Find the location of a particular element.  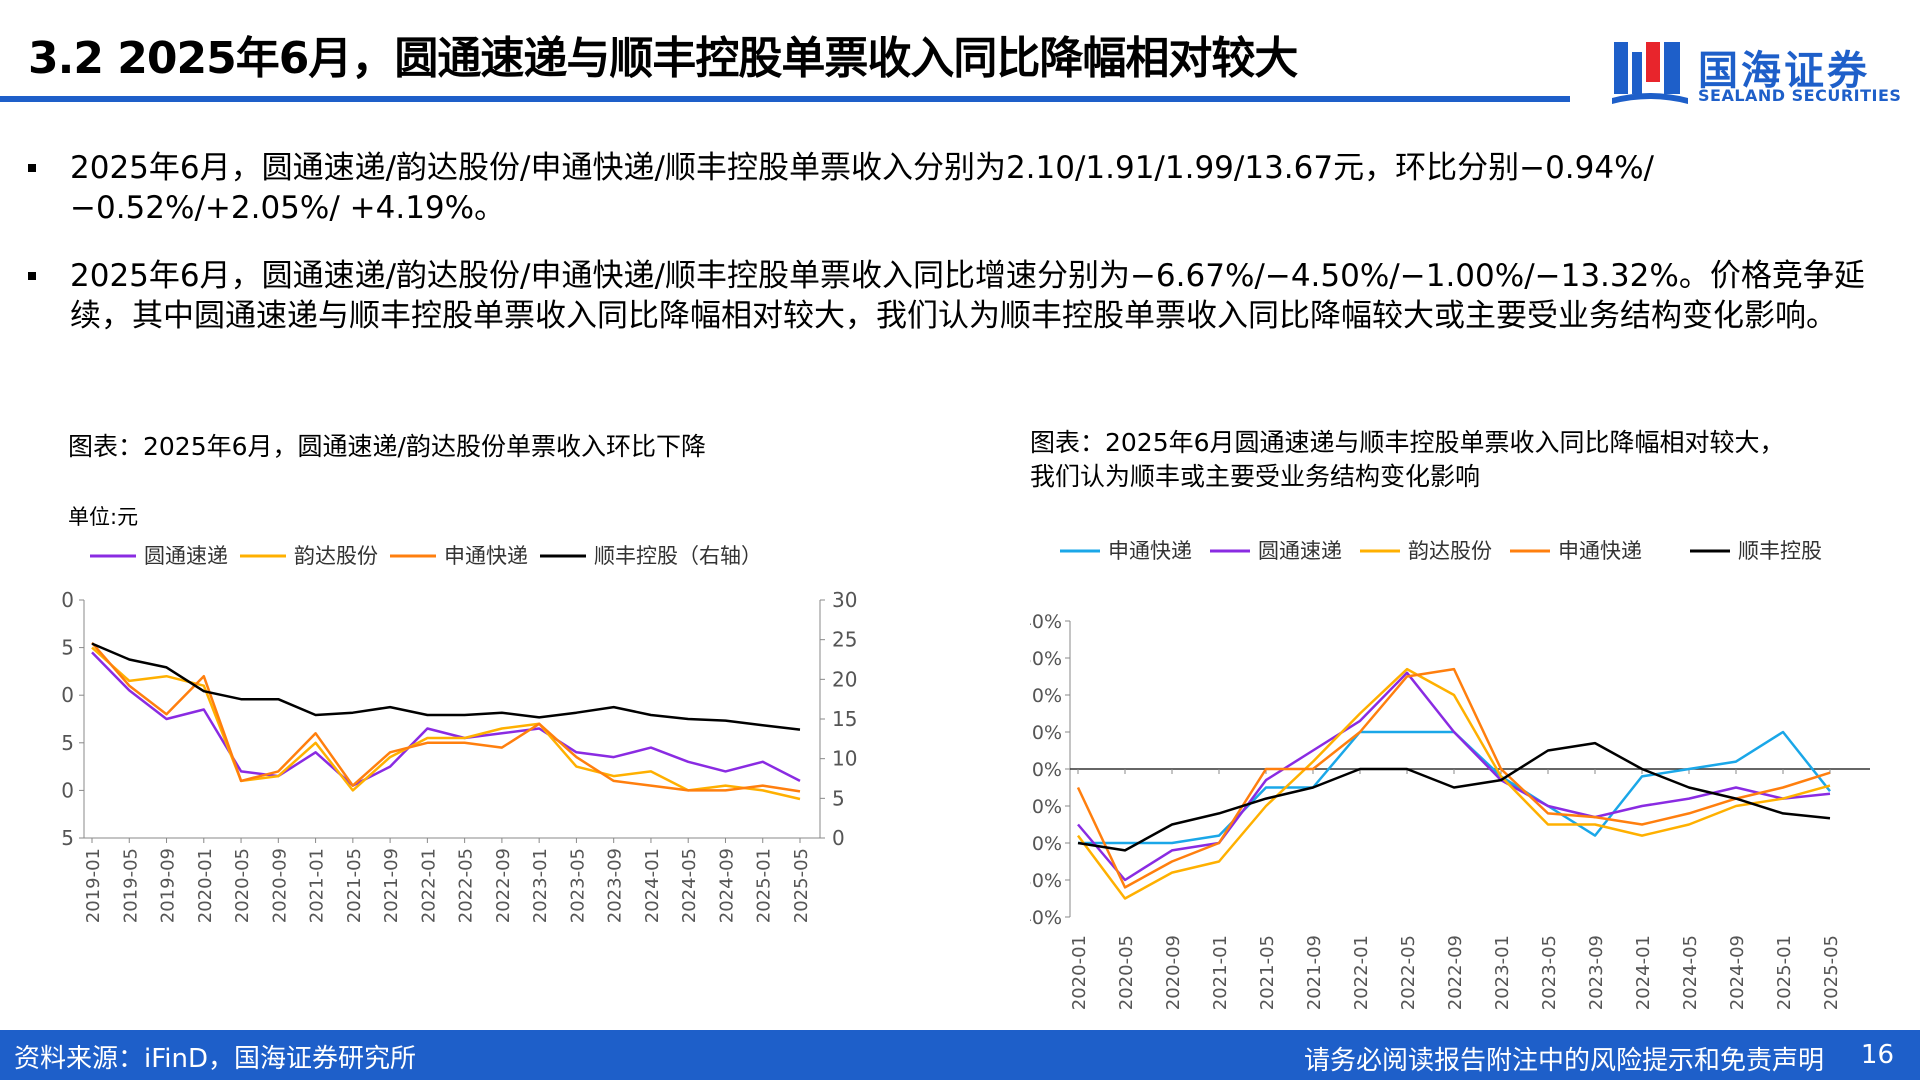

y-tick-label: 3.0 is located at coordinates (67, 695).